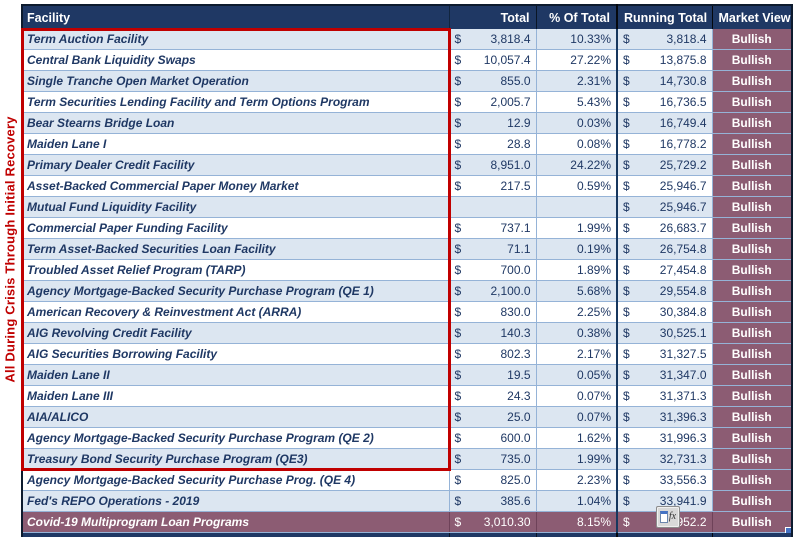 This screenshot has height=537, width=795. Describe the element at coordinates (493, 291) in the screenshot. I see `total-cell: $2,100.0` at that location.